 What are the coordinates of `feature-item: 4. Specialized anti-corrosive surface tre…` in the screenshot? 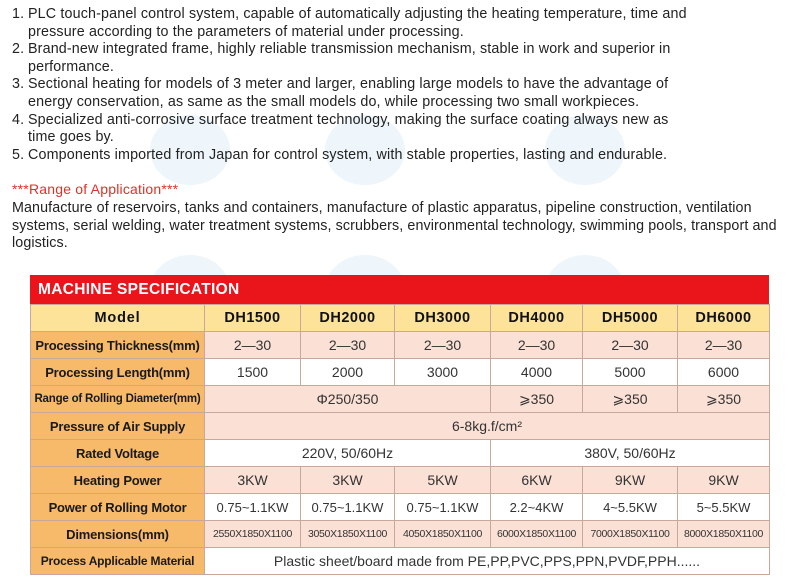 It's located at (340, 128).